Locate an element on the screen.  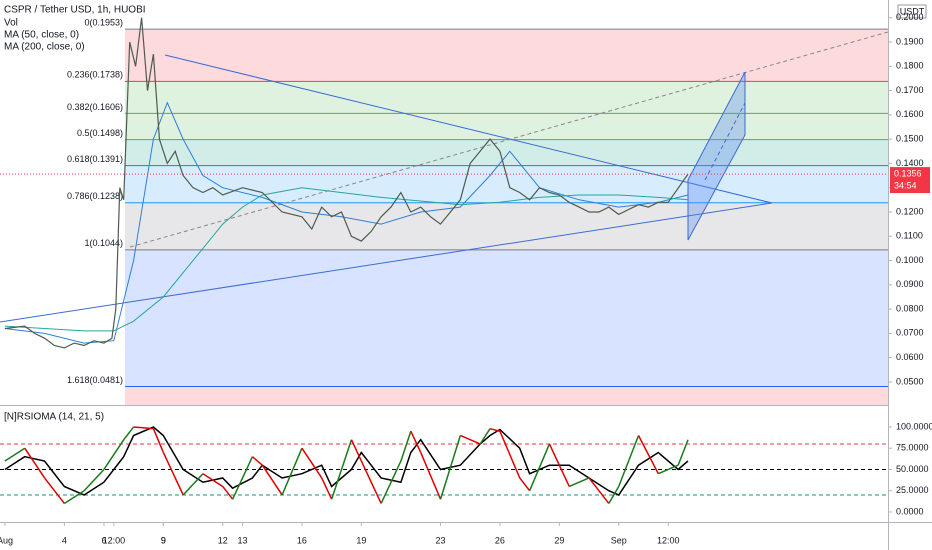
fib-label: 0.786(0.1238) is located at coordinates (95, 196).